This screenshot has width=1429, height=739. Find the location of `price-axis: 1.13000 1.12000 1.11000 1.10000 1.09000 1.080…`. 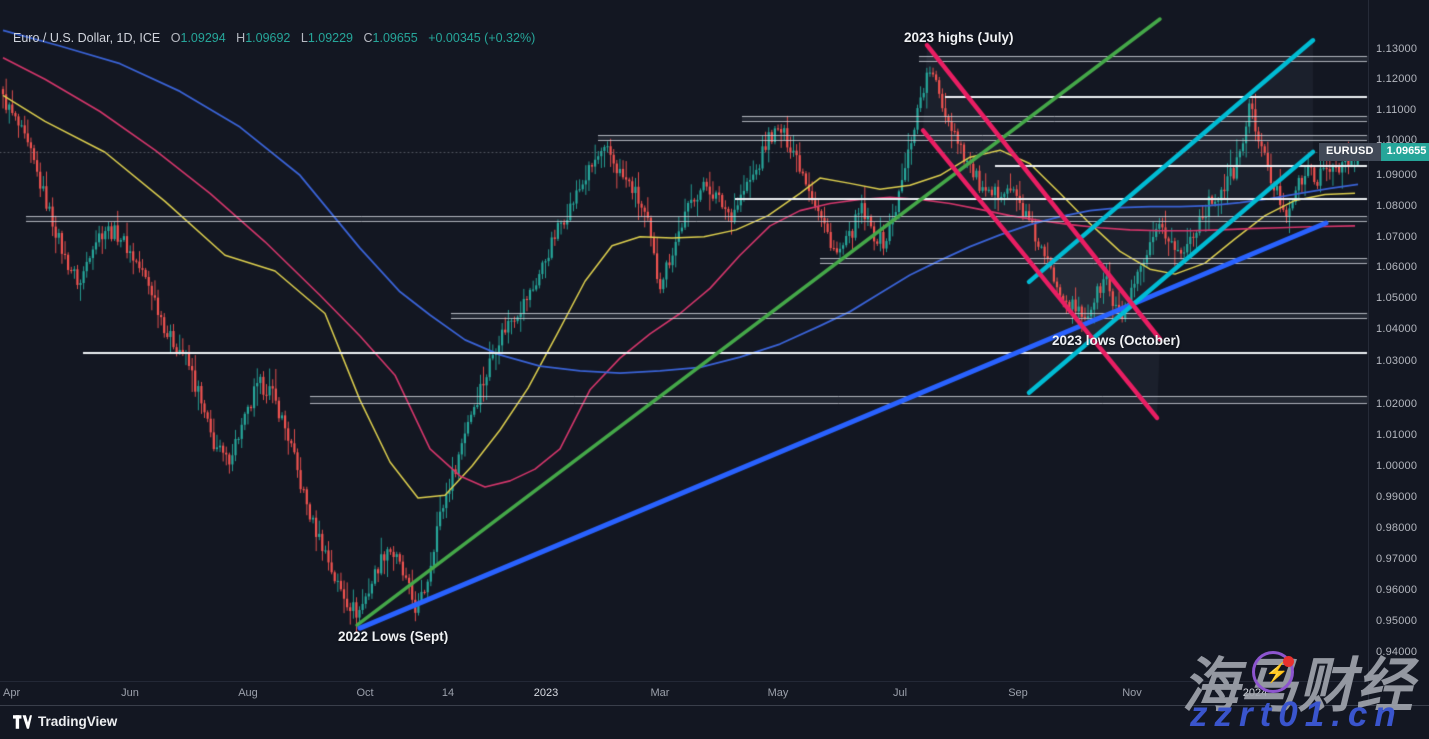

price-axis: 1.13000 1.12000 1.11000 1.10000 1.09000 1.080… is located at coordinates (1398, 352).